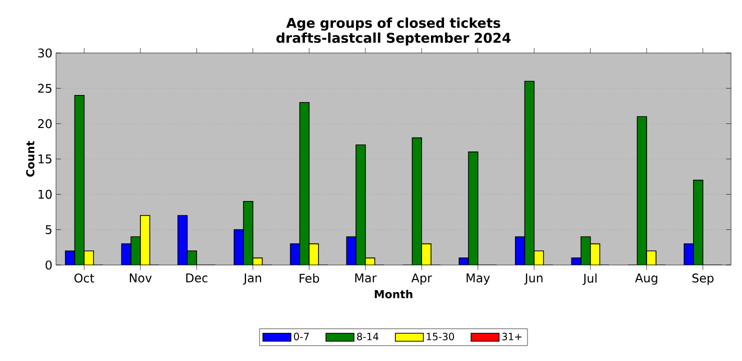 The width and height of the screenshot is (742, 361). Describe the element at coordinates (440, 336) in the screenshot. I see `legend-label: 15-30` at that location.